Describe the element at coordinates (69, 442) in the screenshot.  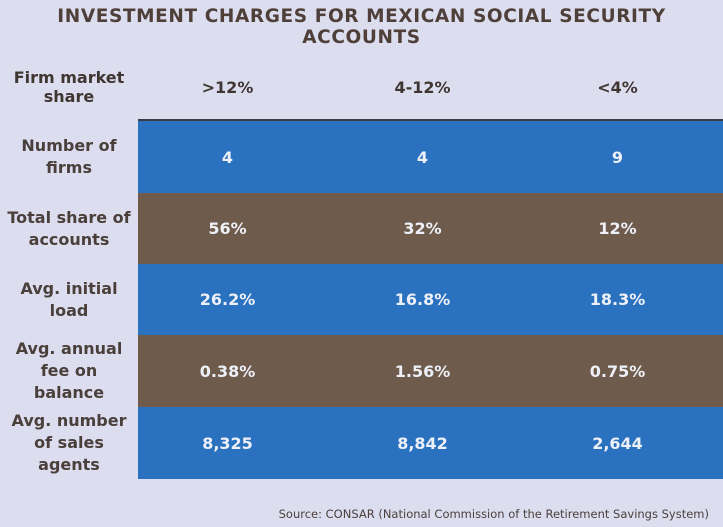
I see `row-label: Avg. number of sales agents` at that location.